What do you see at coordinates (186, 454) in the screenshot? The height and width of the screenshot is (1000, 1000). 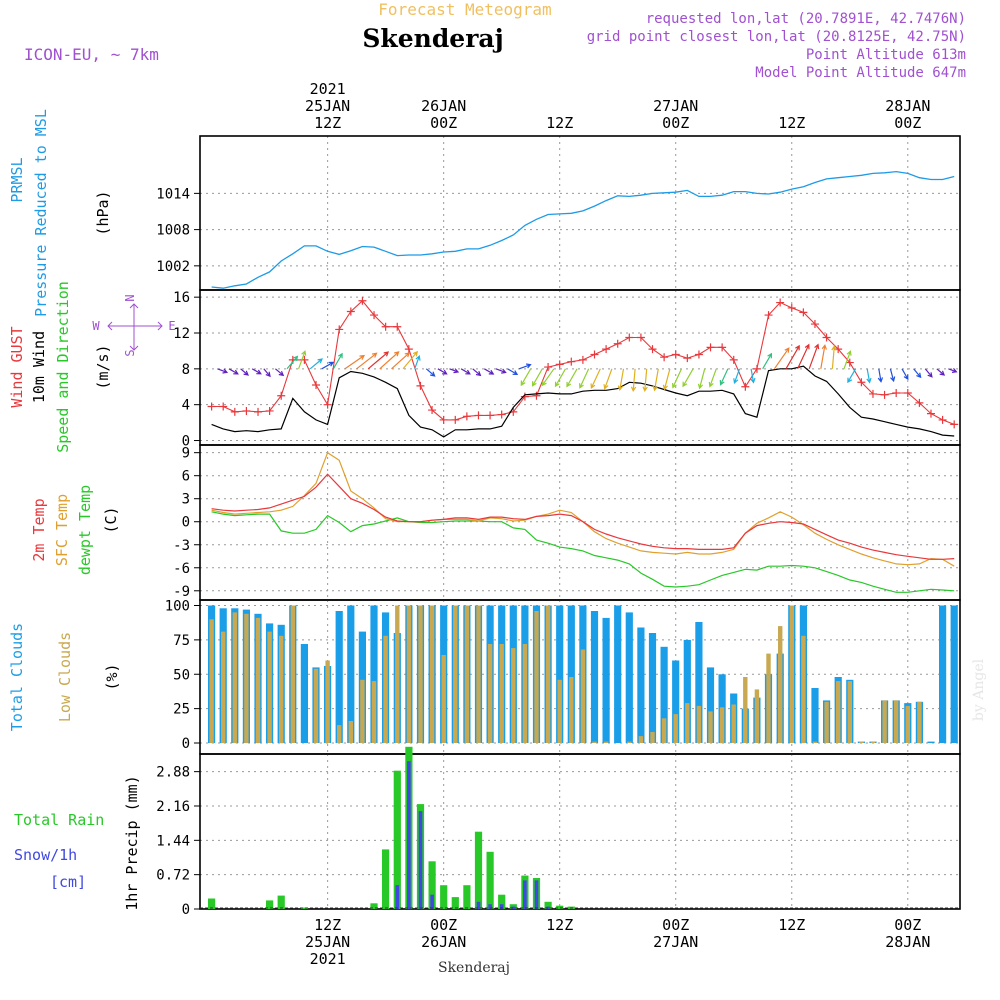 I see `y-tick-label: 9` at bounding box center [186, 454].